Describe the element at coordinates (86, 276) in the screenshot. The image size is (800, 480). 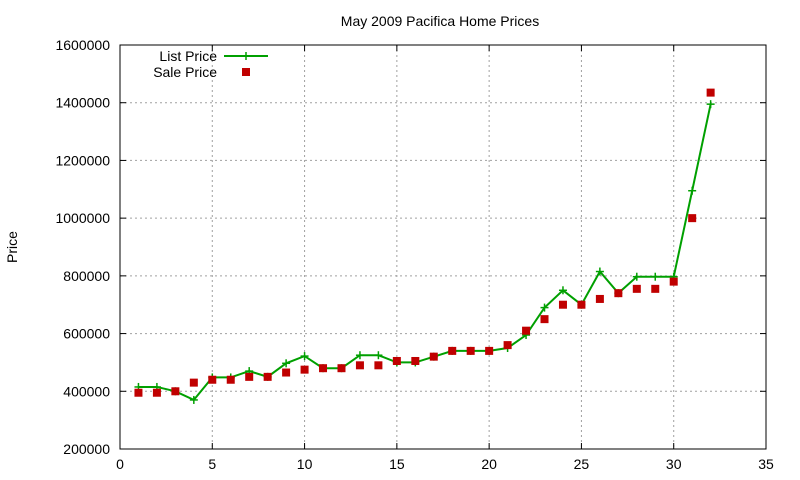
I see `y-tick-label: 800000` at that location.